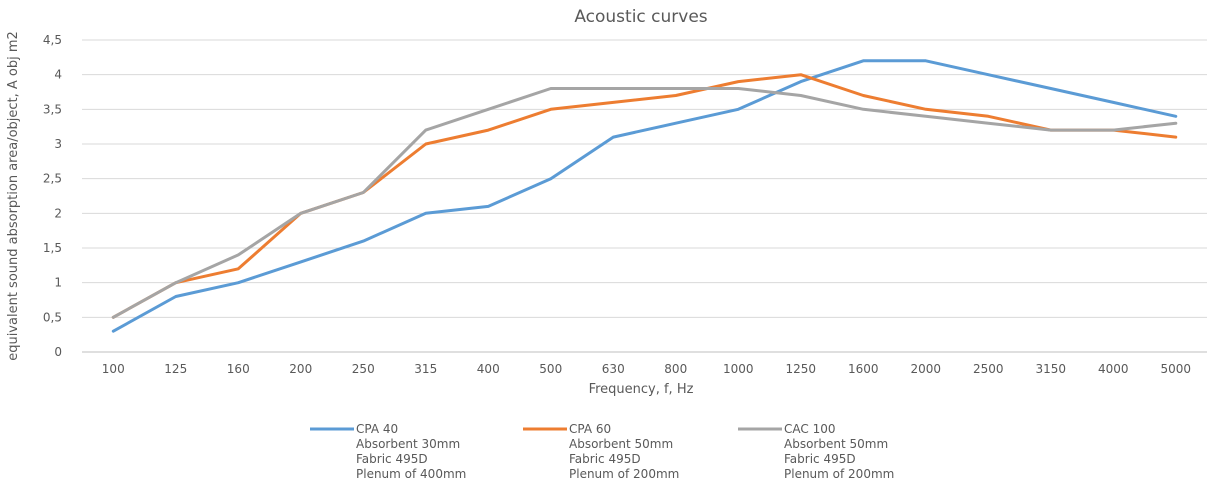 The width and height of the screenshot is (1207, 485). I want to click on y-tick-label: 4, so click(58, 75).